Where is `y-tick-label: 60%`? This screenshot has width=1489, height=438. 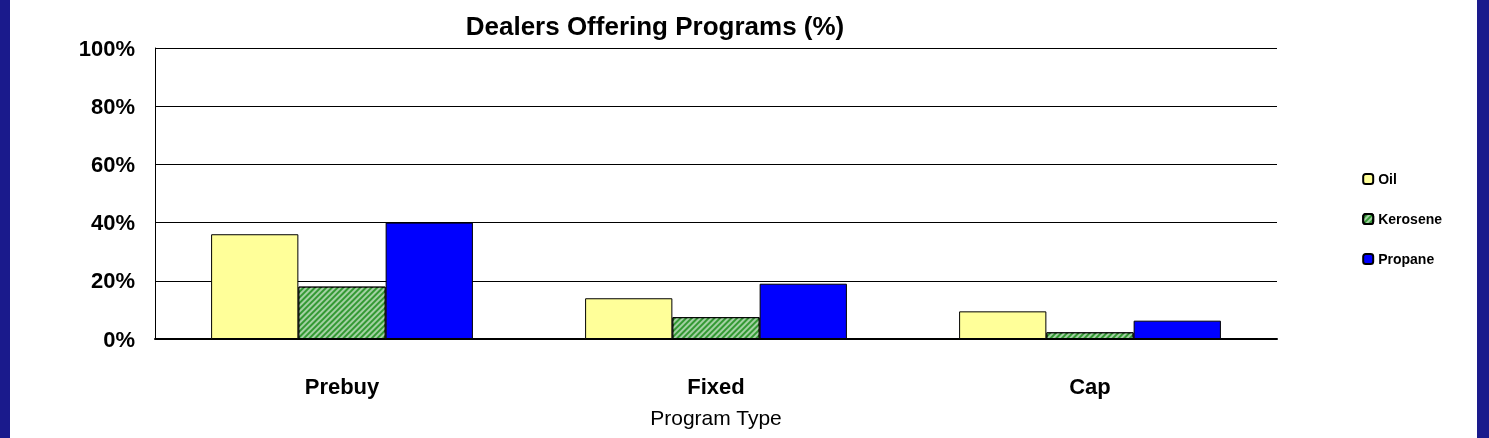
y-tick-label: 60% is located at coordinates (112, 164).